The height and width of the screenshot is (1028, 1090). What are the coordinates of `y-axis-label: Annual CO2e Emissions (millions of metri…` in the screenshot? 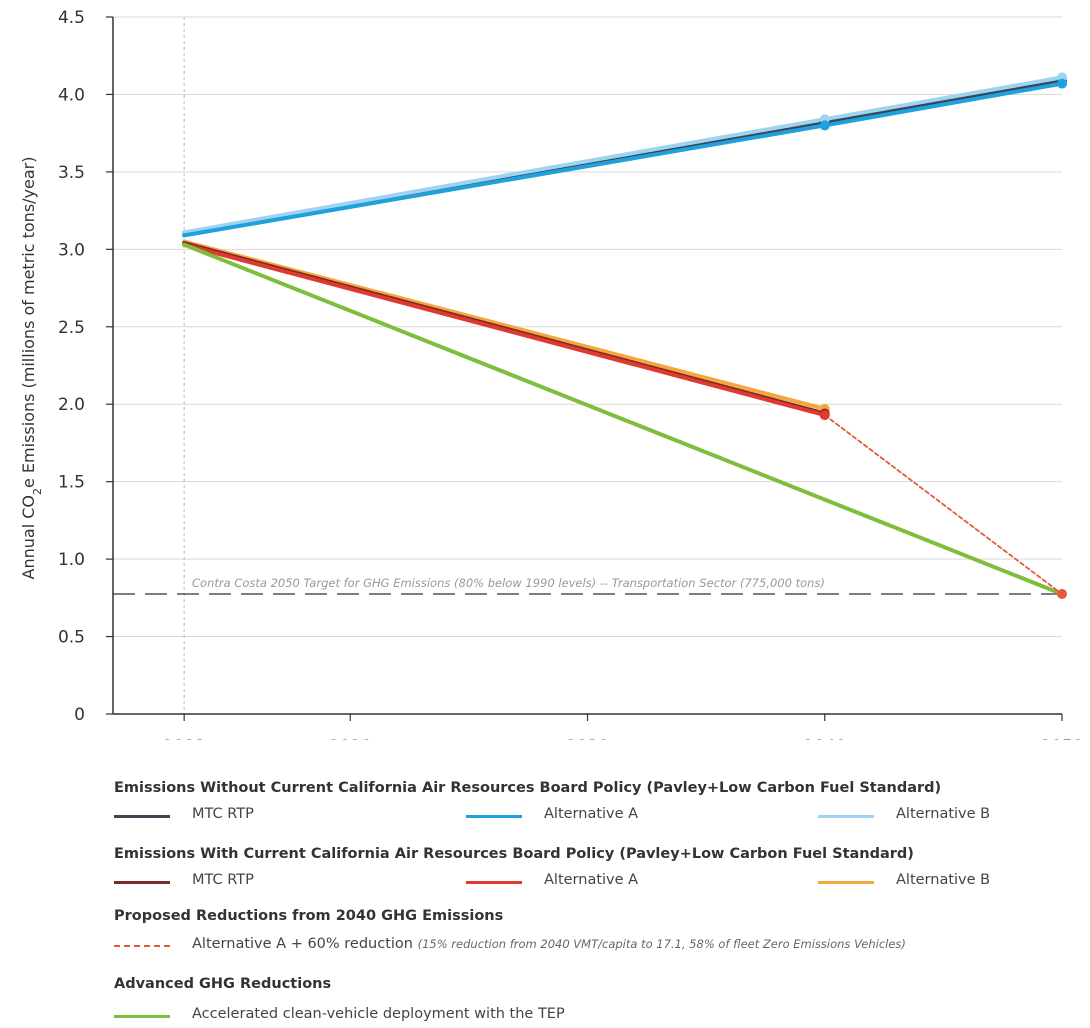 It's located at (31, 368).